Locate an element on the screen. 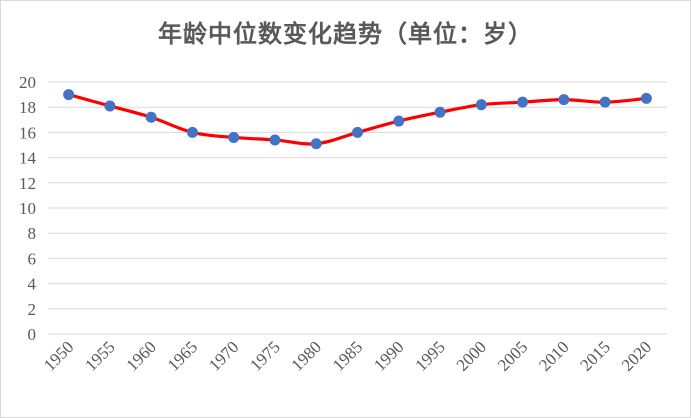  y-tick-label: 4 is located at coordinates (32, 284).